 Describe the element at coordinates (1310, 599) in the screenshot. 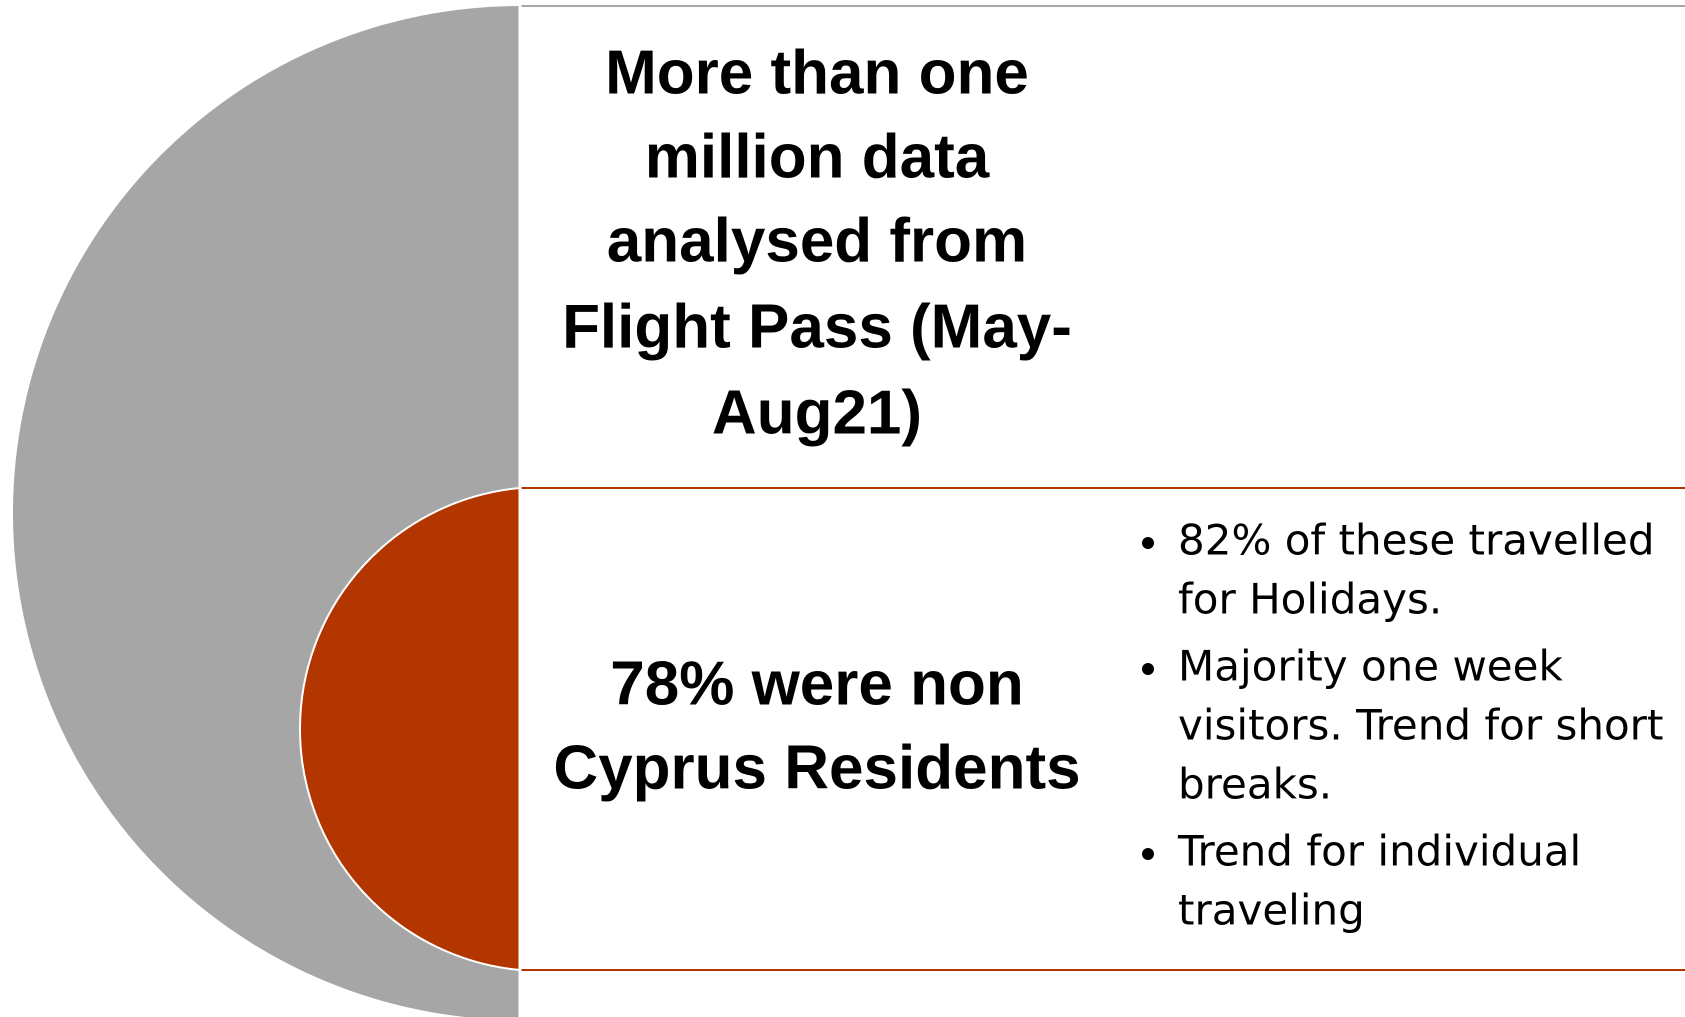

I see `bullet-line: for Holidays.` at that location.